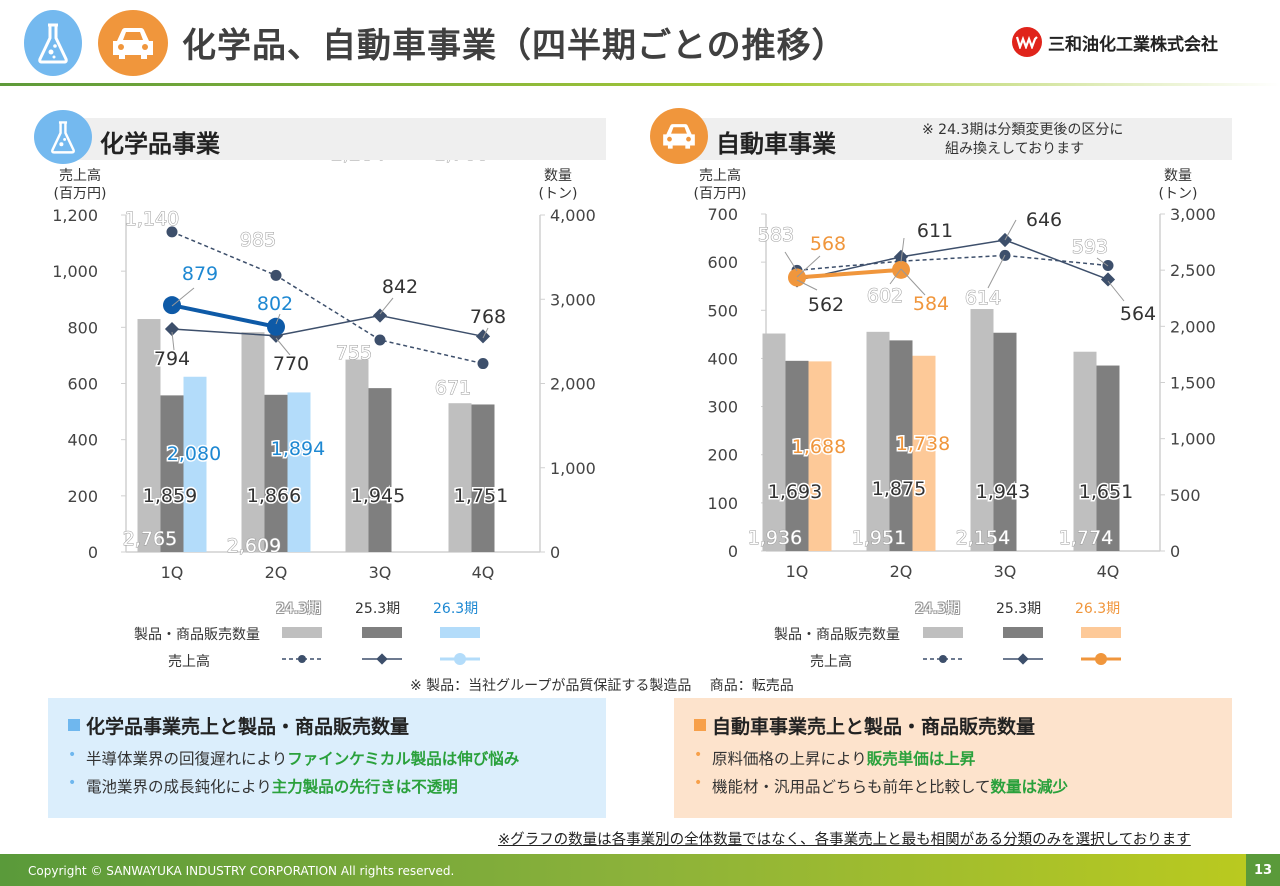  Describe the element at coordinates (75, 271) in the screenshot. I see `chem-y-tick-label: 1,000` at that location.